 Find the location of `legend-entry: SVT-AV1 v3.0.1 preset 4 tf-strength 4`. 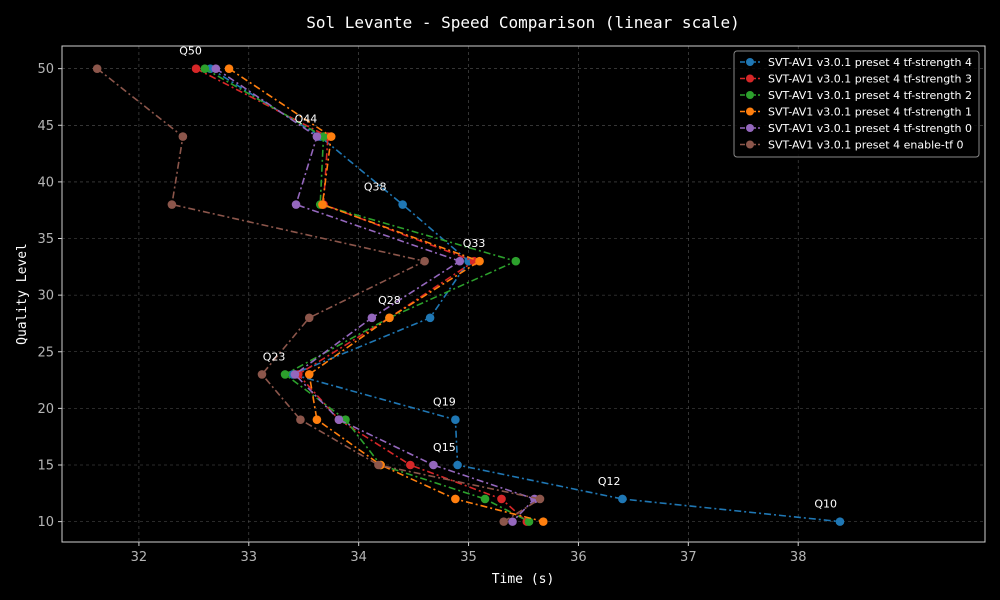

legend-entry: SVT-AV1 v3.0.1 preset 4 tf-strength 4 is located at coordinates (870, 62).